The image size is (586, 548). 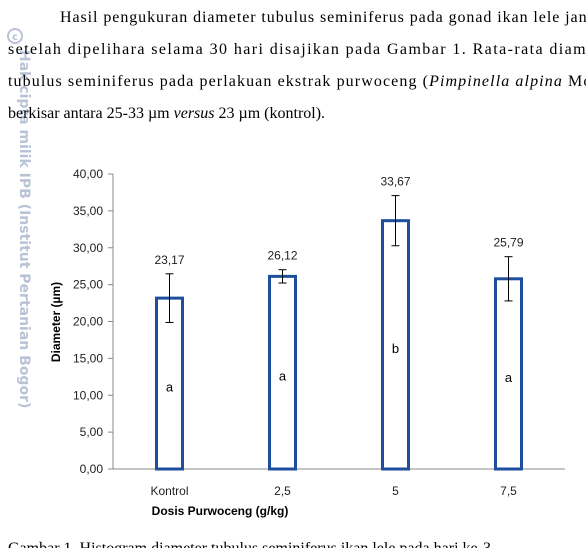 I want to click on text-run: Pimpinella alpina, so click(x=495, y=81).